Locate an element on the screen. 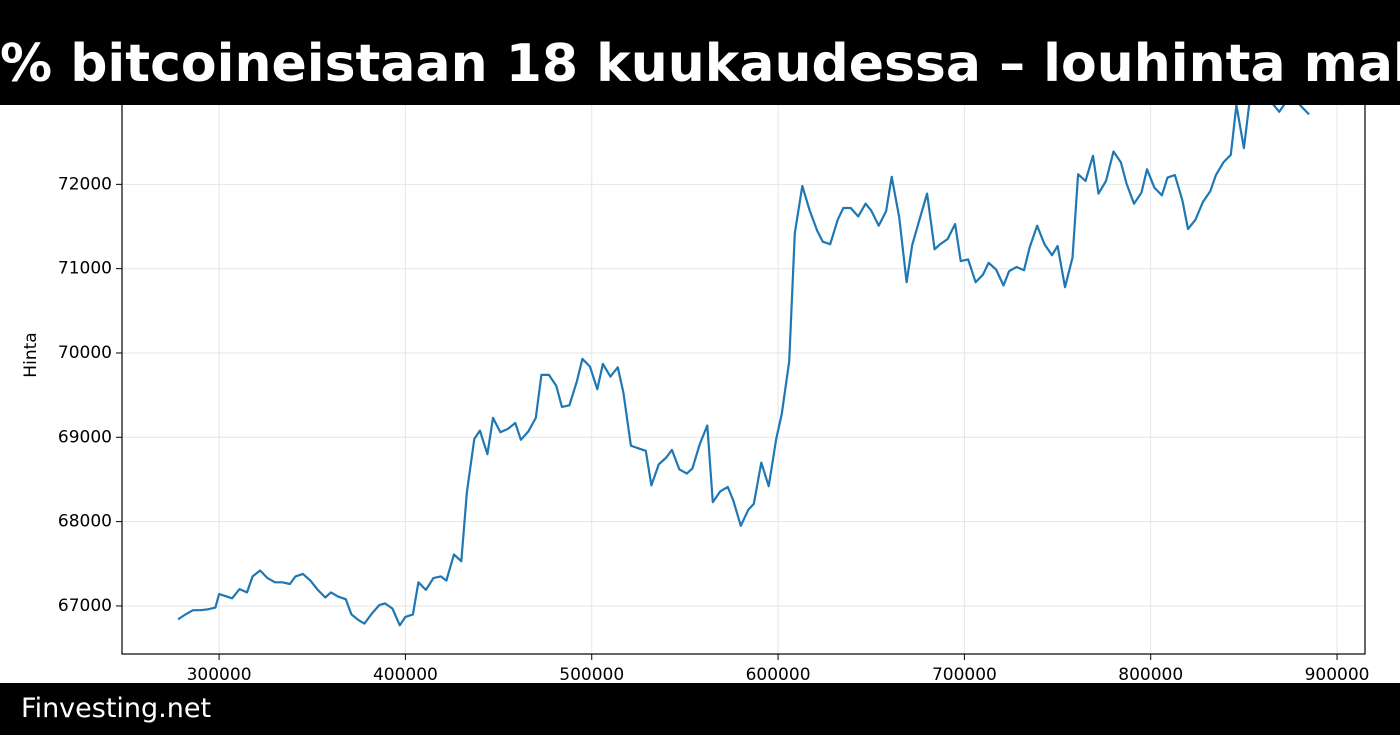 The image size is (1400, 735). y-tick-label: 72000 is located at coordinates (85, 184).